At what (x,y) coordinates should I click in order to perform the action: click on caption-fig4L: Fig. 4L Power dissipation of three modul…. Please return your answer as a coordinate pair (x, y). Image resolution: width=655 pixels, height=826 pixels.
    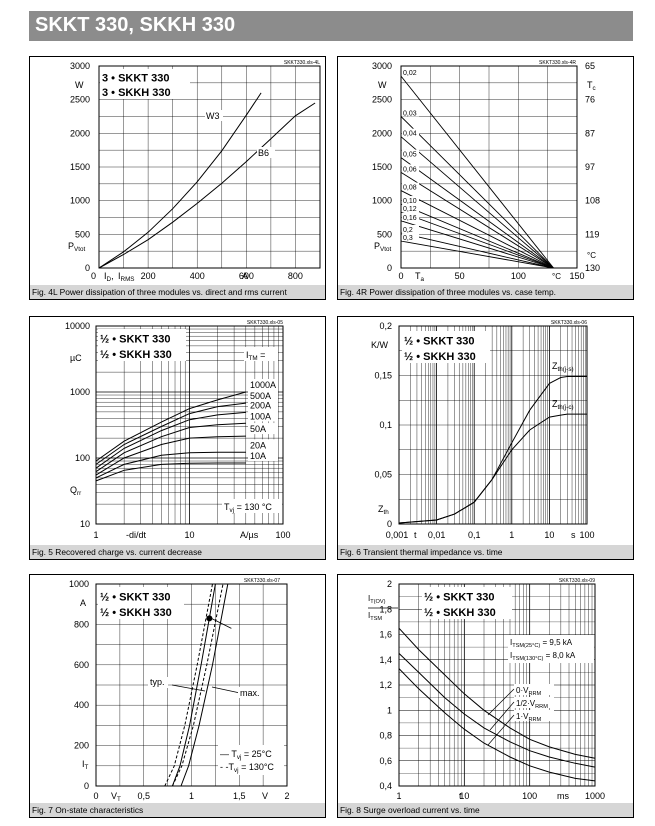
    Looking at the image, I should click on (177, 292).